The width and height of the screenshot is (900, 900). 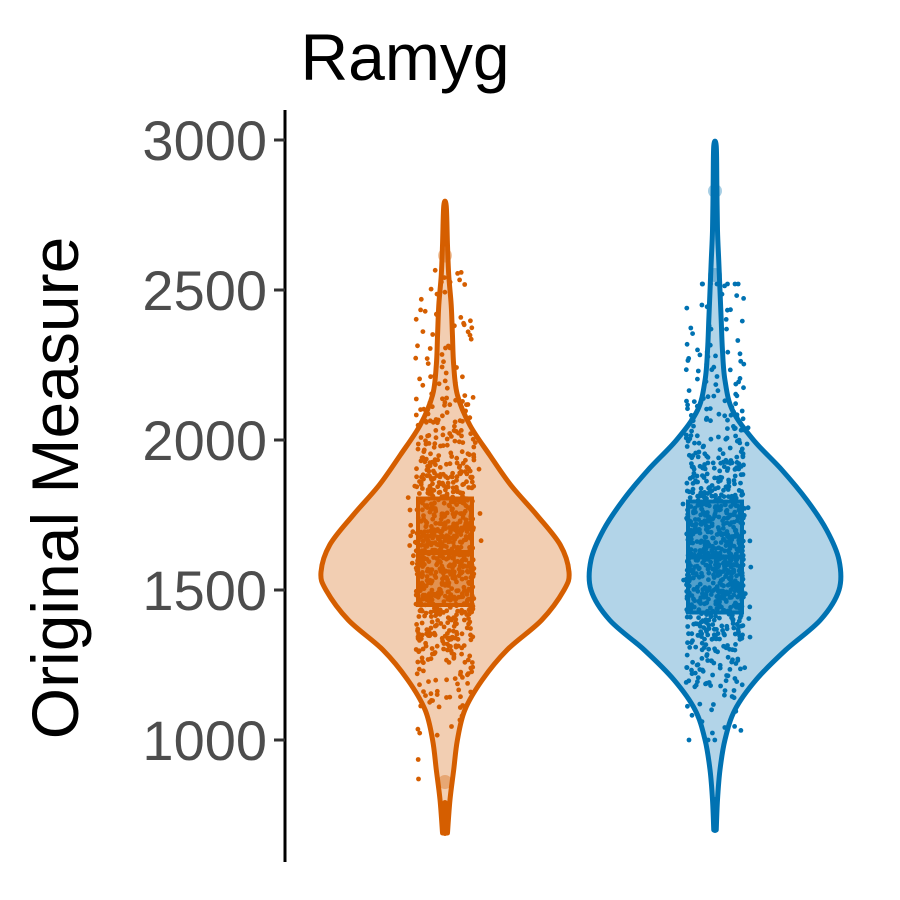 What do you see at coordinates (404, 57) in the screenshot?
I see `chart-title: Ramyg` at bounding box center [404, 57].